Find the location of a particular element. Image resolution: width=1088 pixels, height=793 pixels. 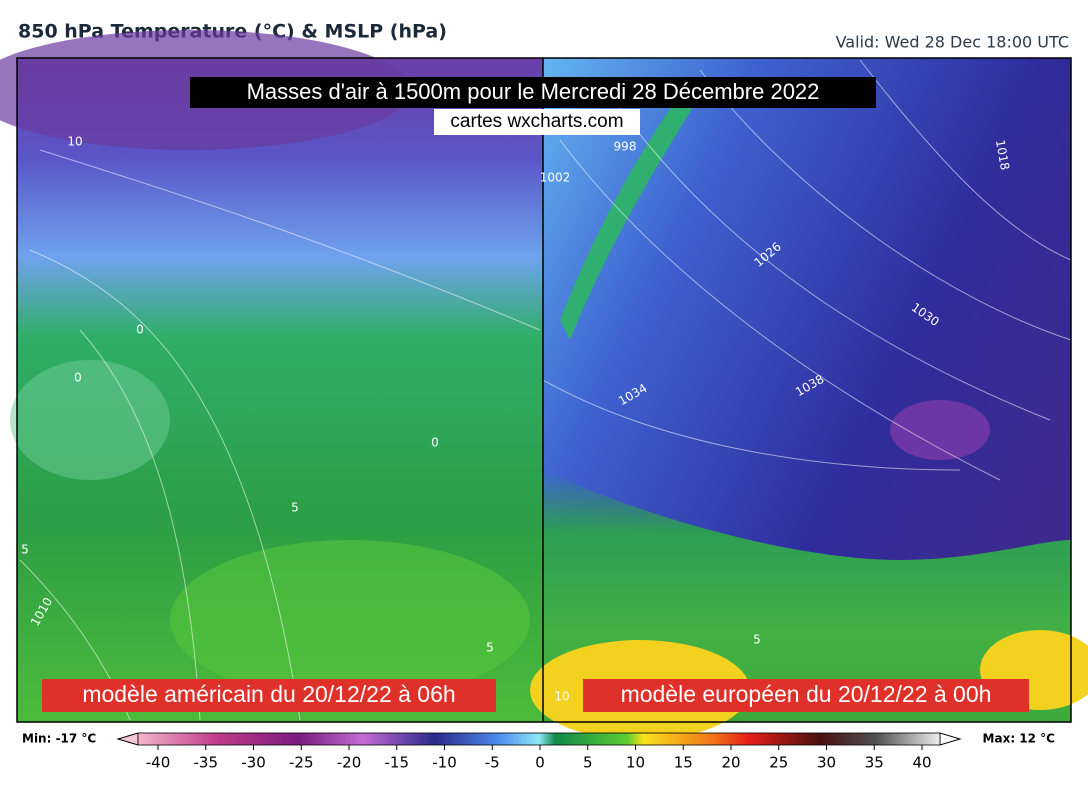

mild-band is located at coordinates (635, 210).